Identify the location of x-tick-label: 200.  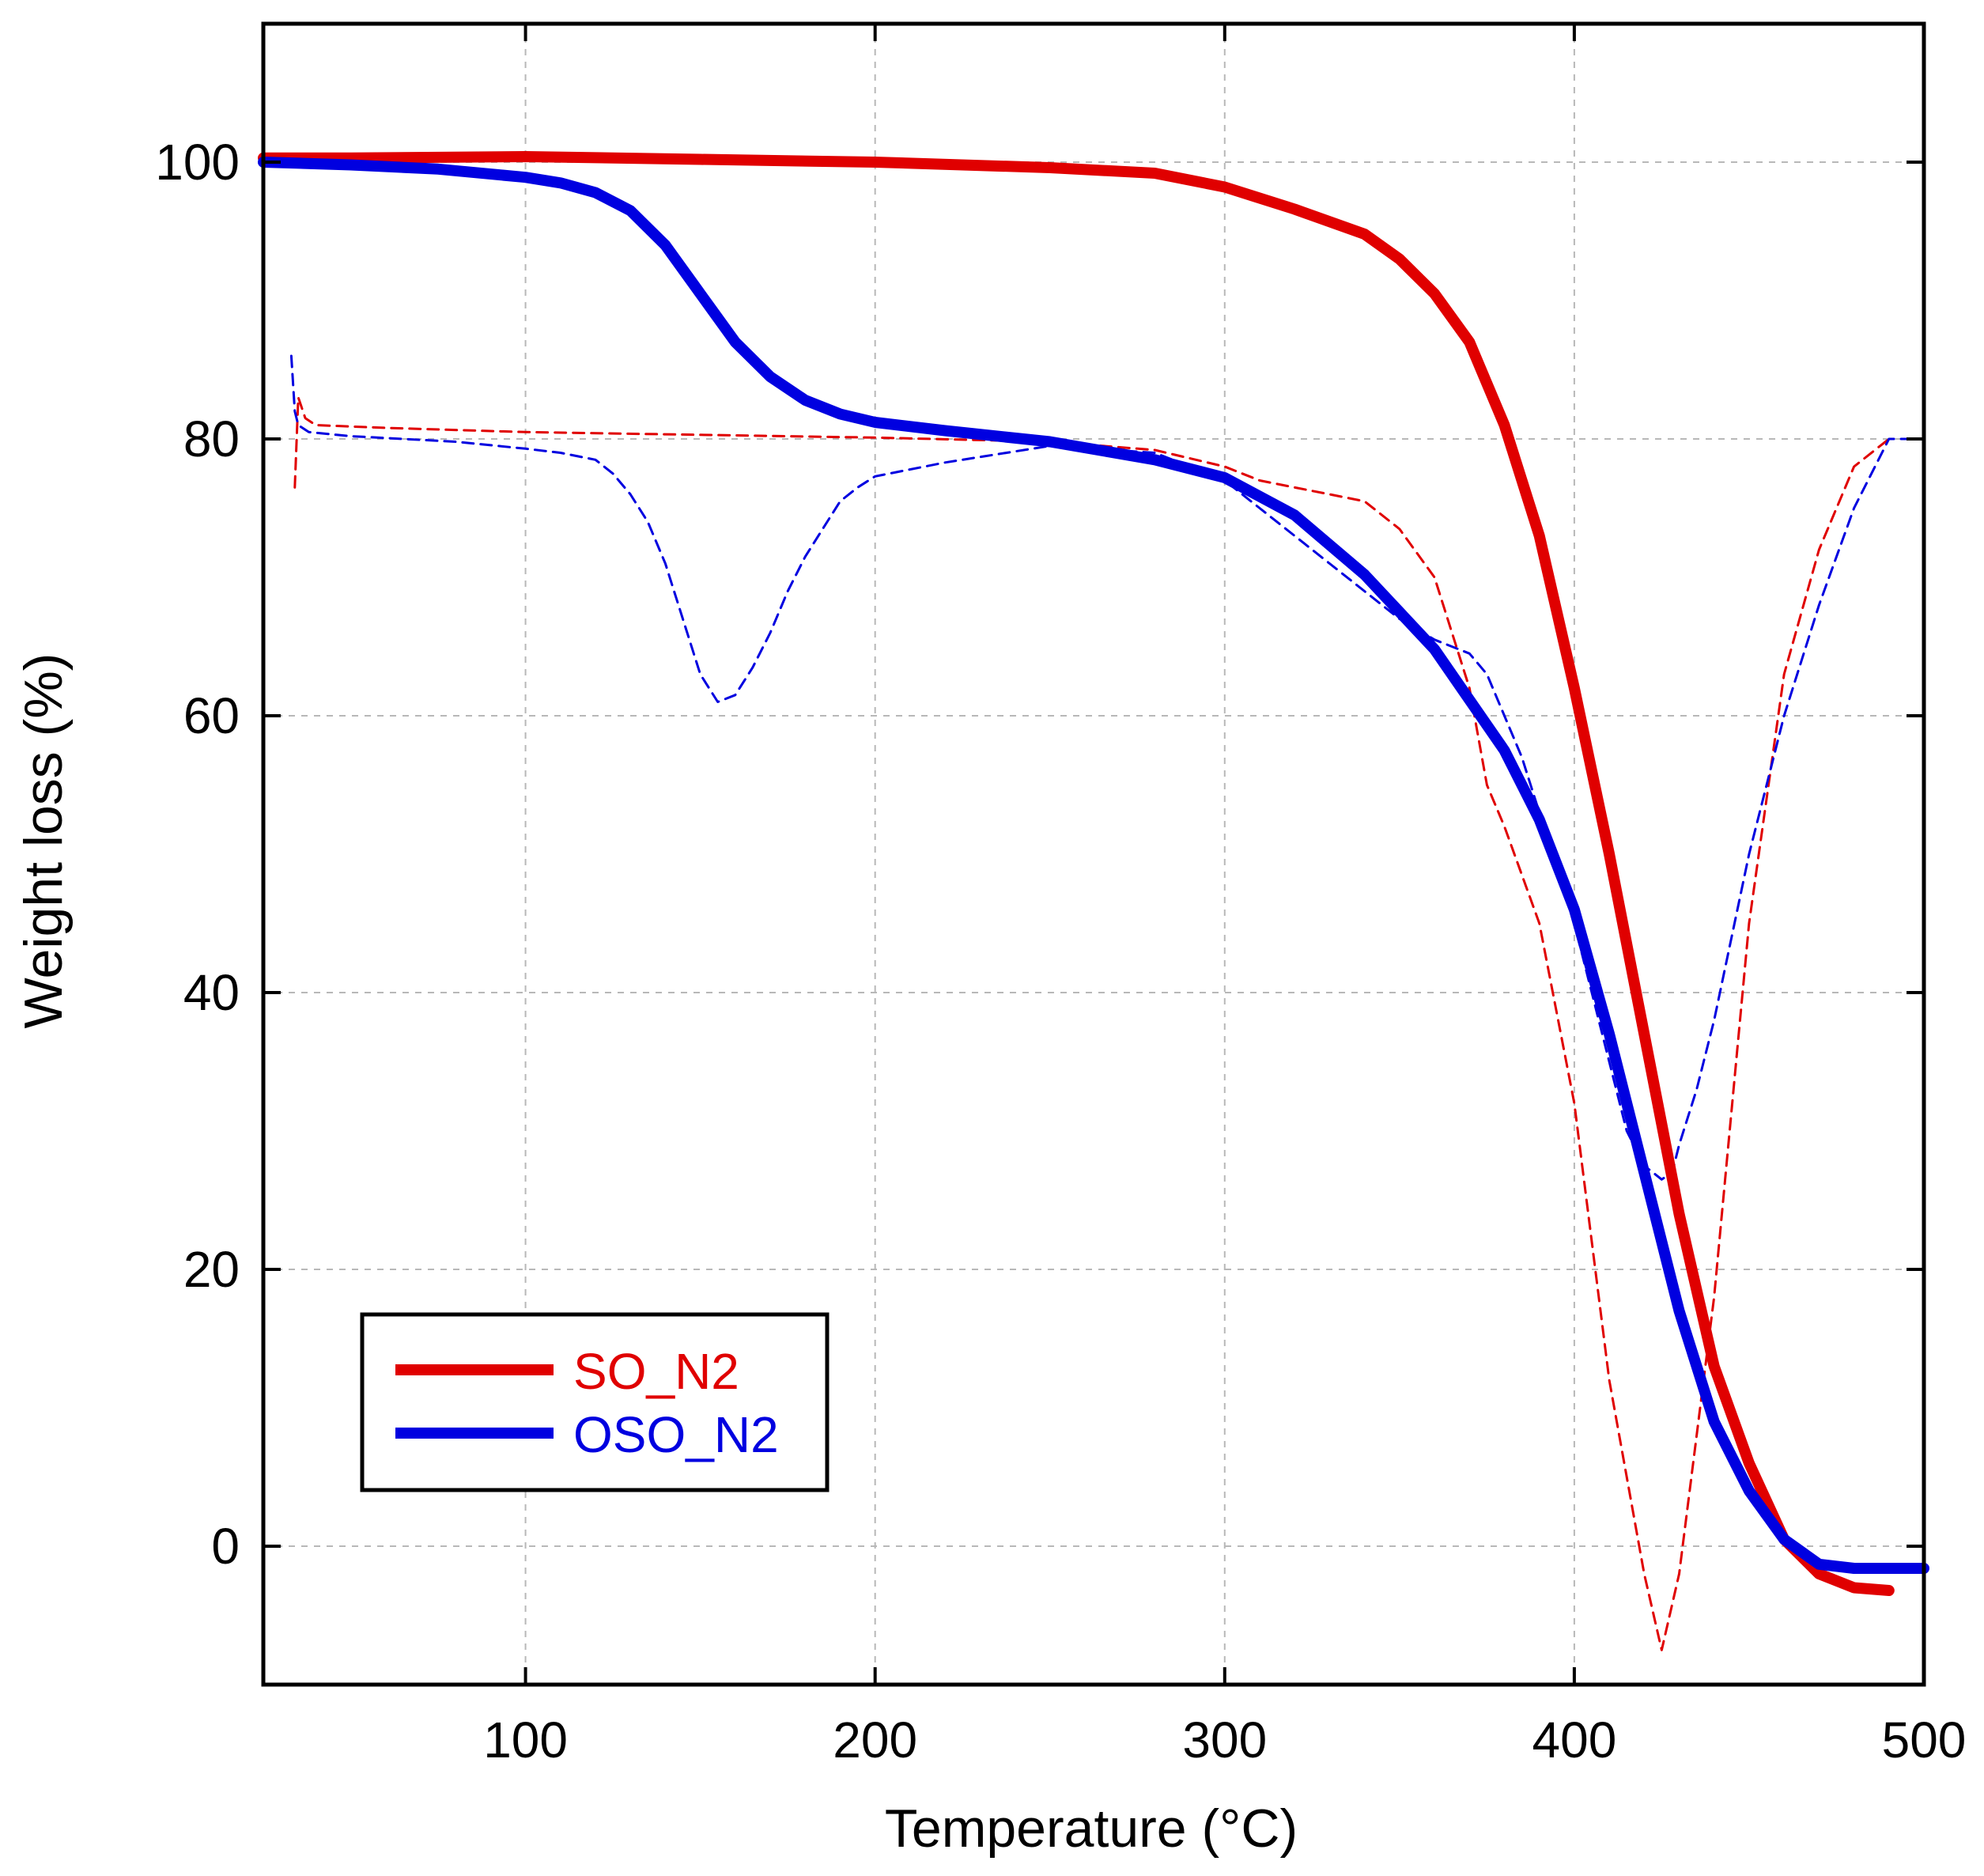
(875, 1739).